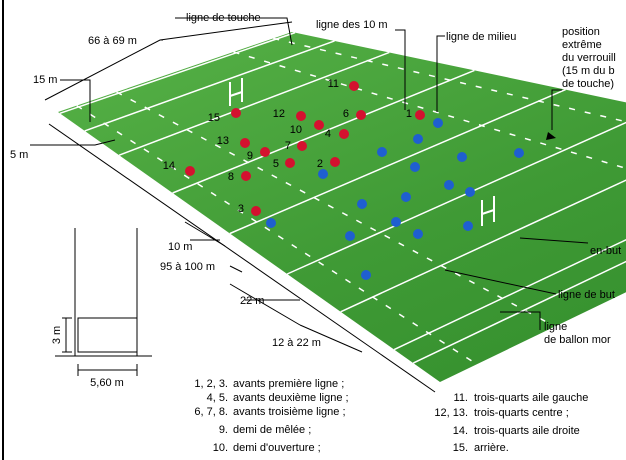  What do you see at coordinates (588, 71) in the screenshot?
I see `label: (15 m du b` at bounding box center [588, 71].